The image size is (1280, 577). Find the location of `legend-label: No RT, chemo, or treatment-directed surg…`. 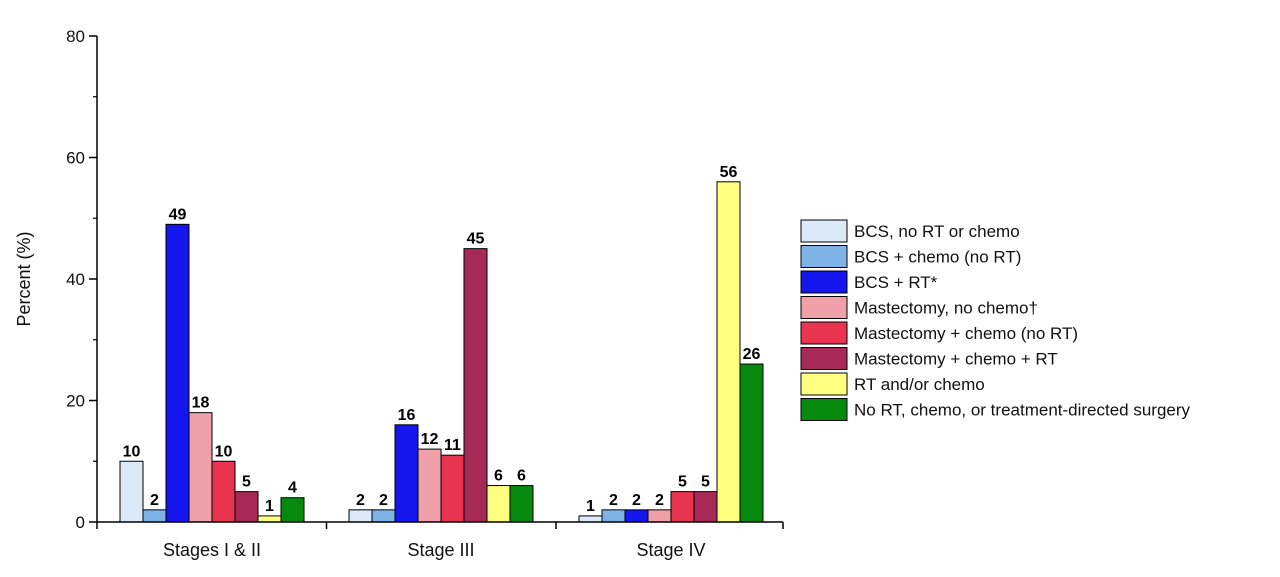

legend-label: No RT, chemo, or treatment-directed surg… is located at coordinates (1022, 410).